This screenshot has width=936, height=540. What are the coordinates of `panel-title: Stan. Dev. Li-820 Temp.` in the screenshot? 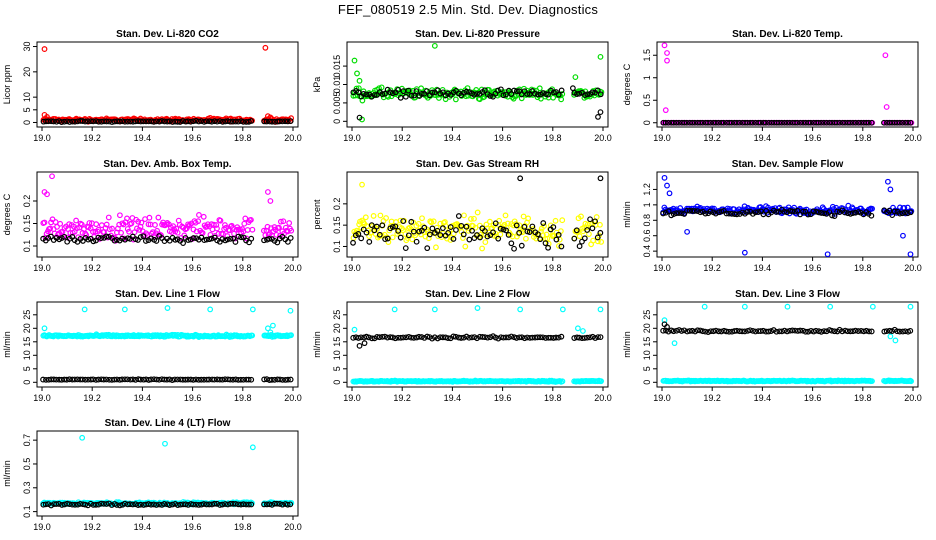 It's located at (787, 34).